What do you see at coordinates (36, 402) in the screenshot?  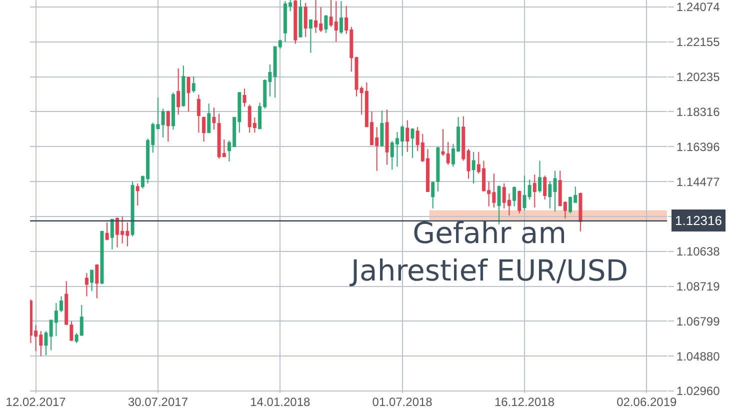 I see `x-tick-label: 12.02.2017` at bounding box center [36, 402].